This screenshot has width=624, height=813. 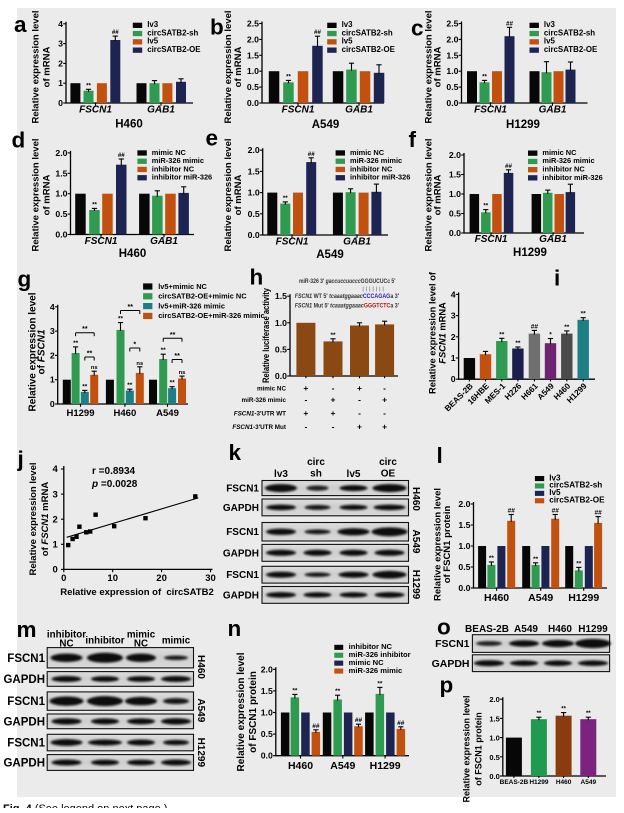 What do you see at coordinates (447, 685) in the screenshot?
I see `svg-text: p` at bounding box center [447, 685].